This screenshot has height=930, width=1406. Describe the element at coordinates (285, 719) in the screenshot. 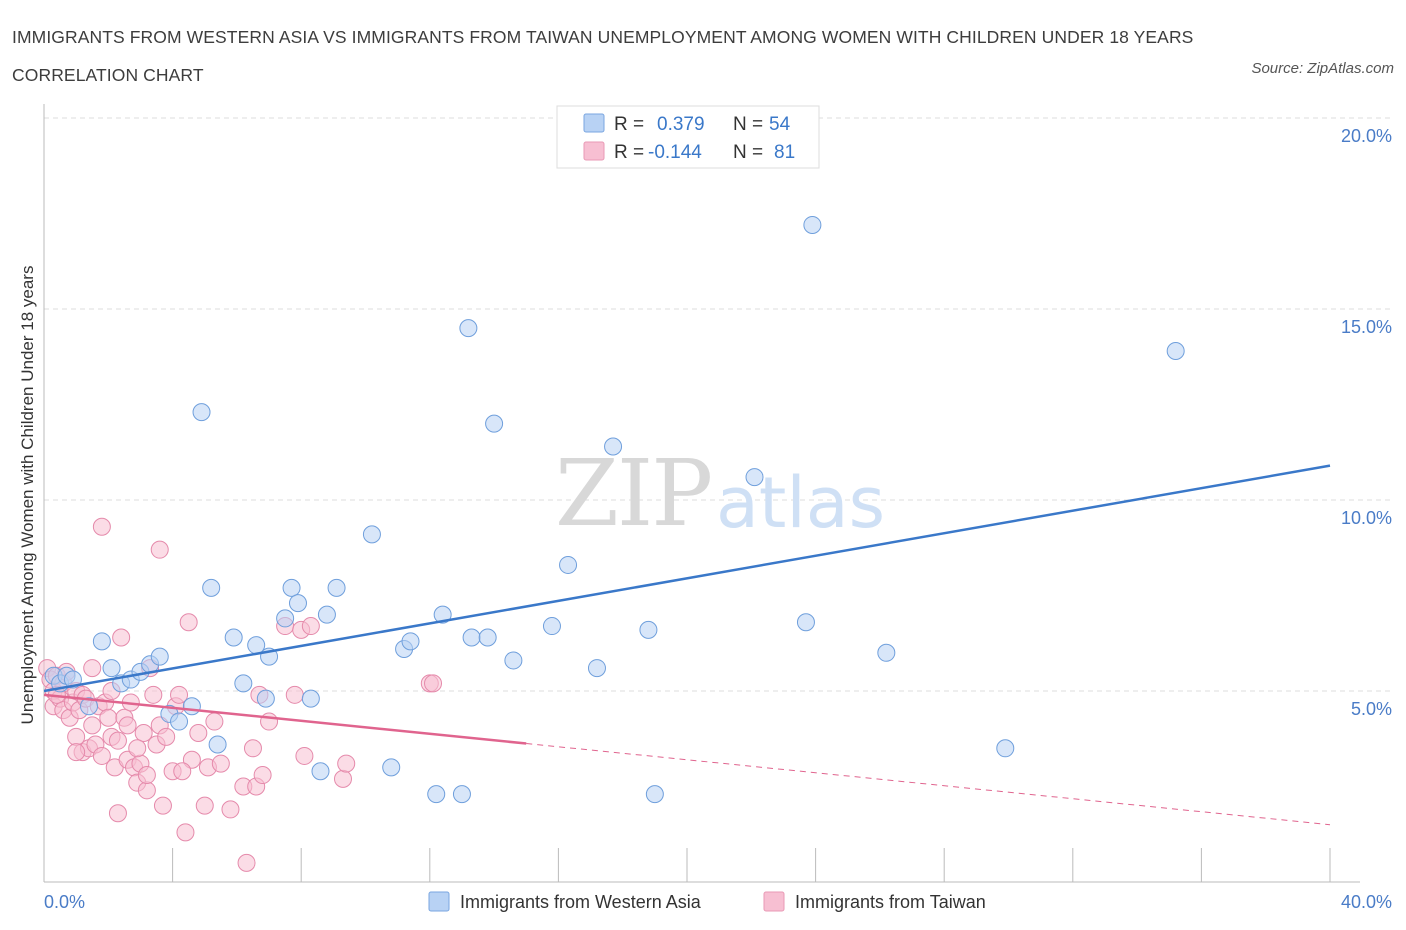

I see `taiwan-trend-line` at that location.